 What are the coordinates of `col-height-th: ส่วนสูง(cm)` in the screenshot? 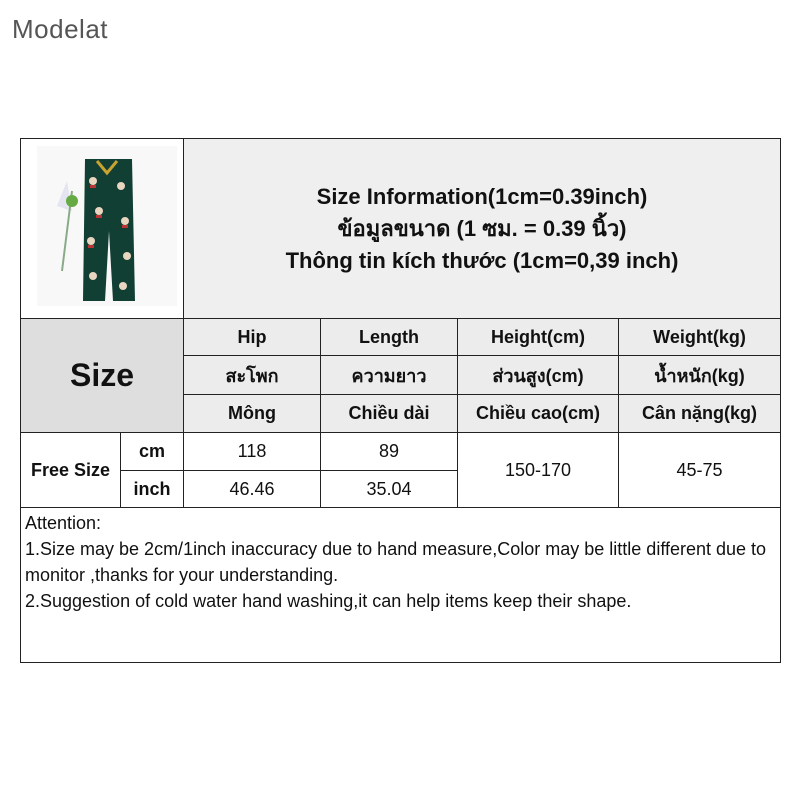 It's located at (538, 375).